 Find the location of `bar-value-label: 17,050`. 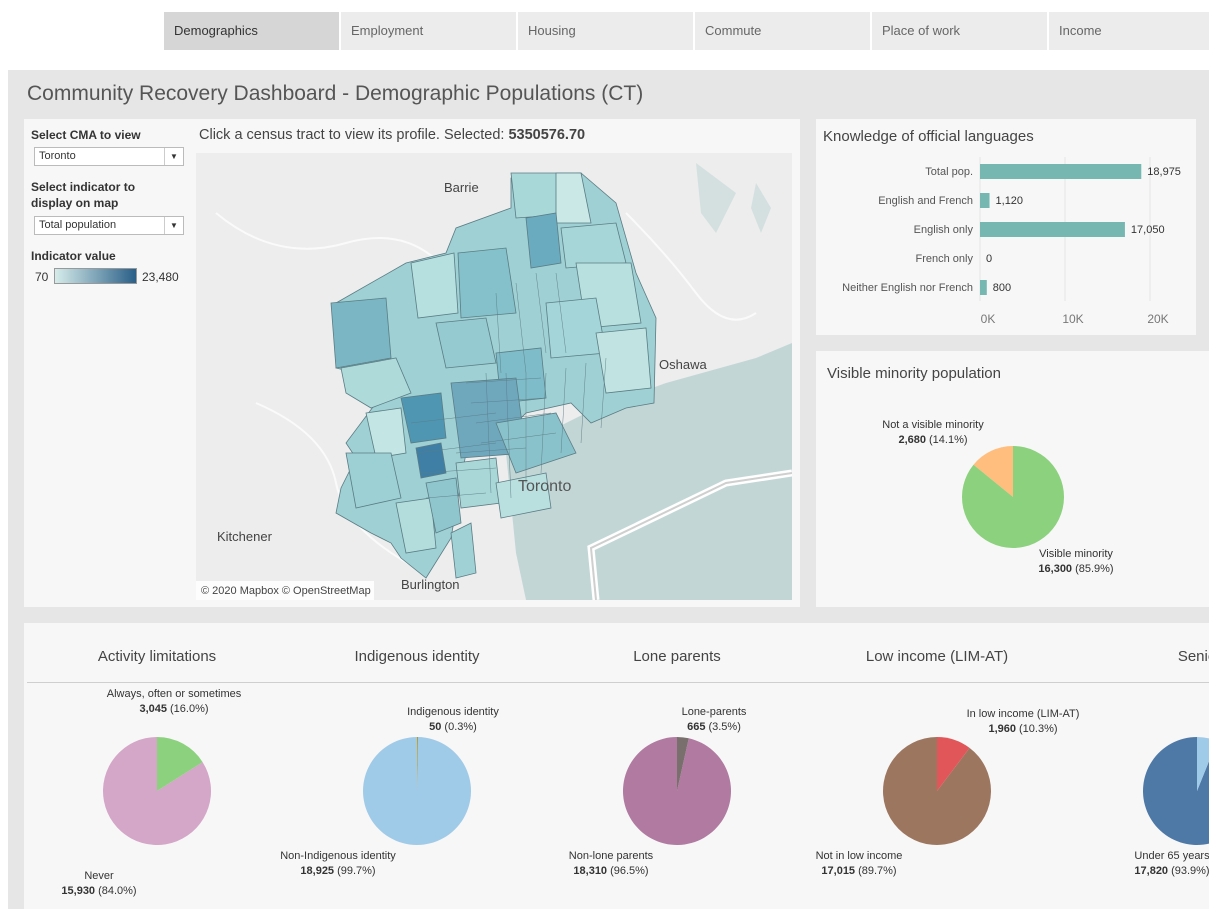

bar-value-label: 17,050 is located at coordinates (1148, 230).